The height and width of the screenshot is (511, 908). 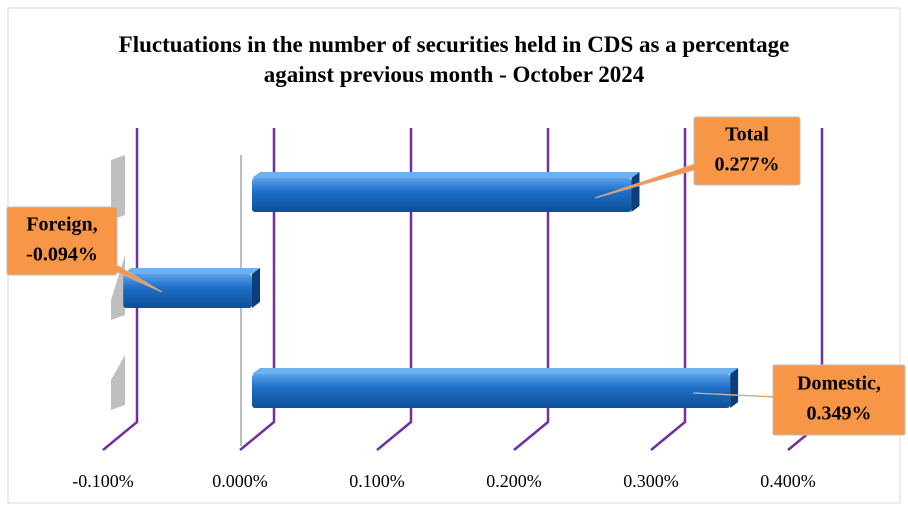 I want to click on data-label: Total 0.277%, so click(x=697, y=157).